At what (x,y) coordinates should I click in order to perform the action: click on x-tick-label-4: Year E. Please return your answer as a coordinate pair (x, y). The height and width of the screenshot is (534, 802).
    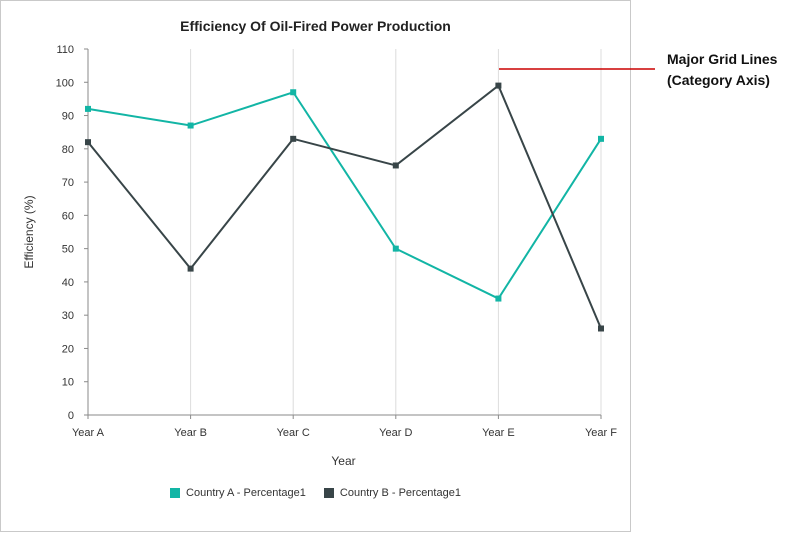
    Looking at the image, I should click on (498, 433).